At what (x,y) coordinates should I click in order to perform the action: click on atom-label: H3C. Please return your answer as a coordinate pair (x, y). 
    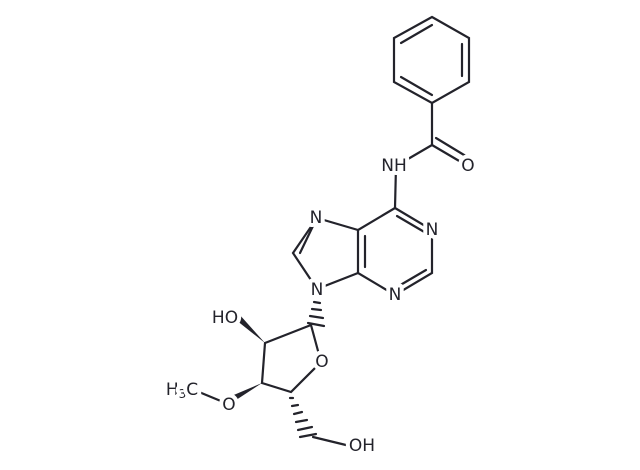
    Looking at the image, I should click on (182, 390).